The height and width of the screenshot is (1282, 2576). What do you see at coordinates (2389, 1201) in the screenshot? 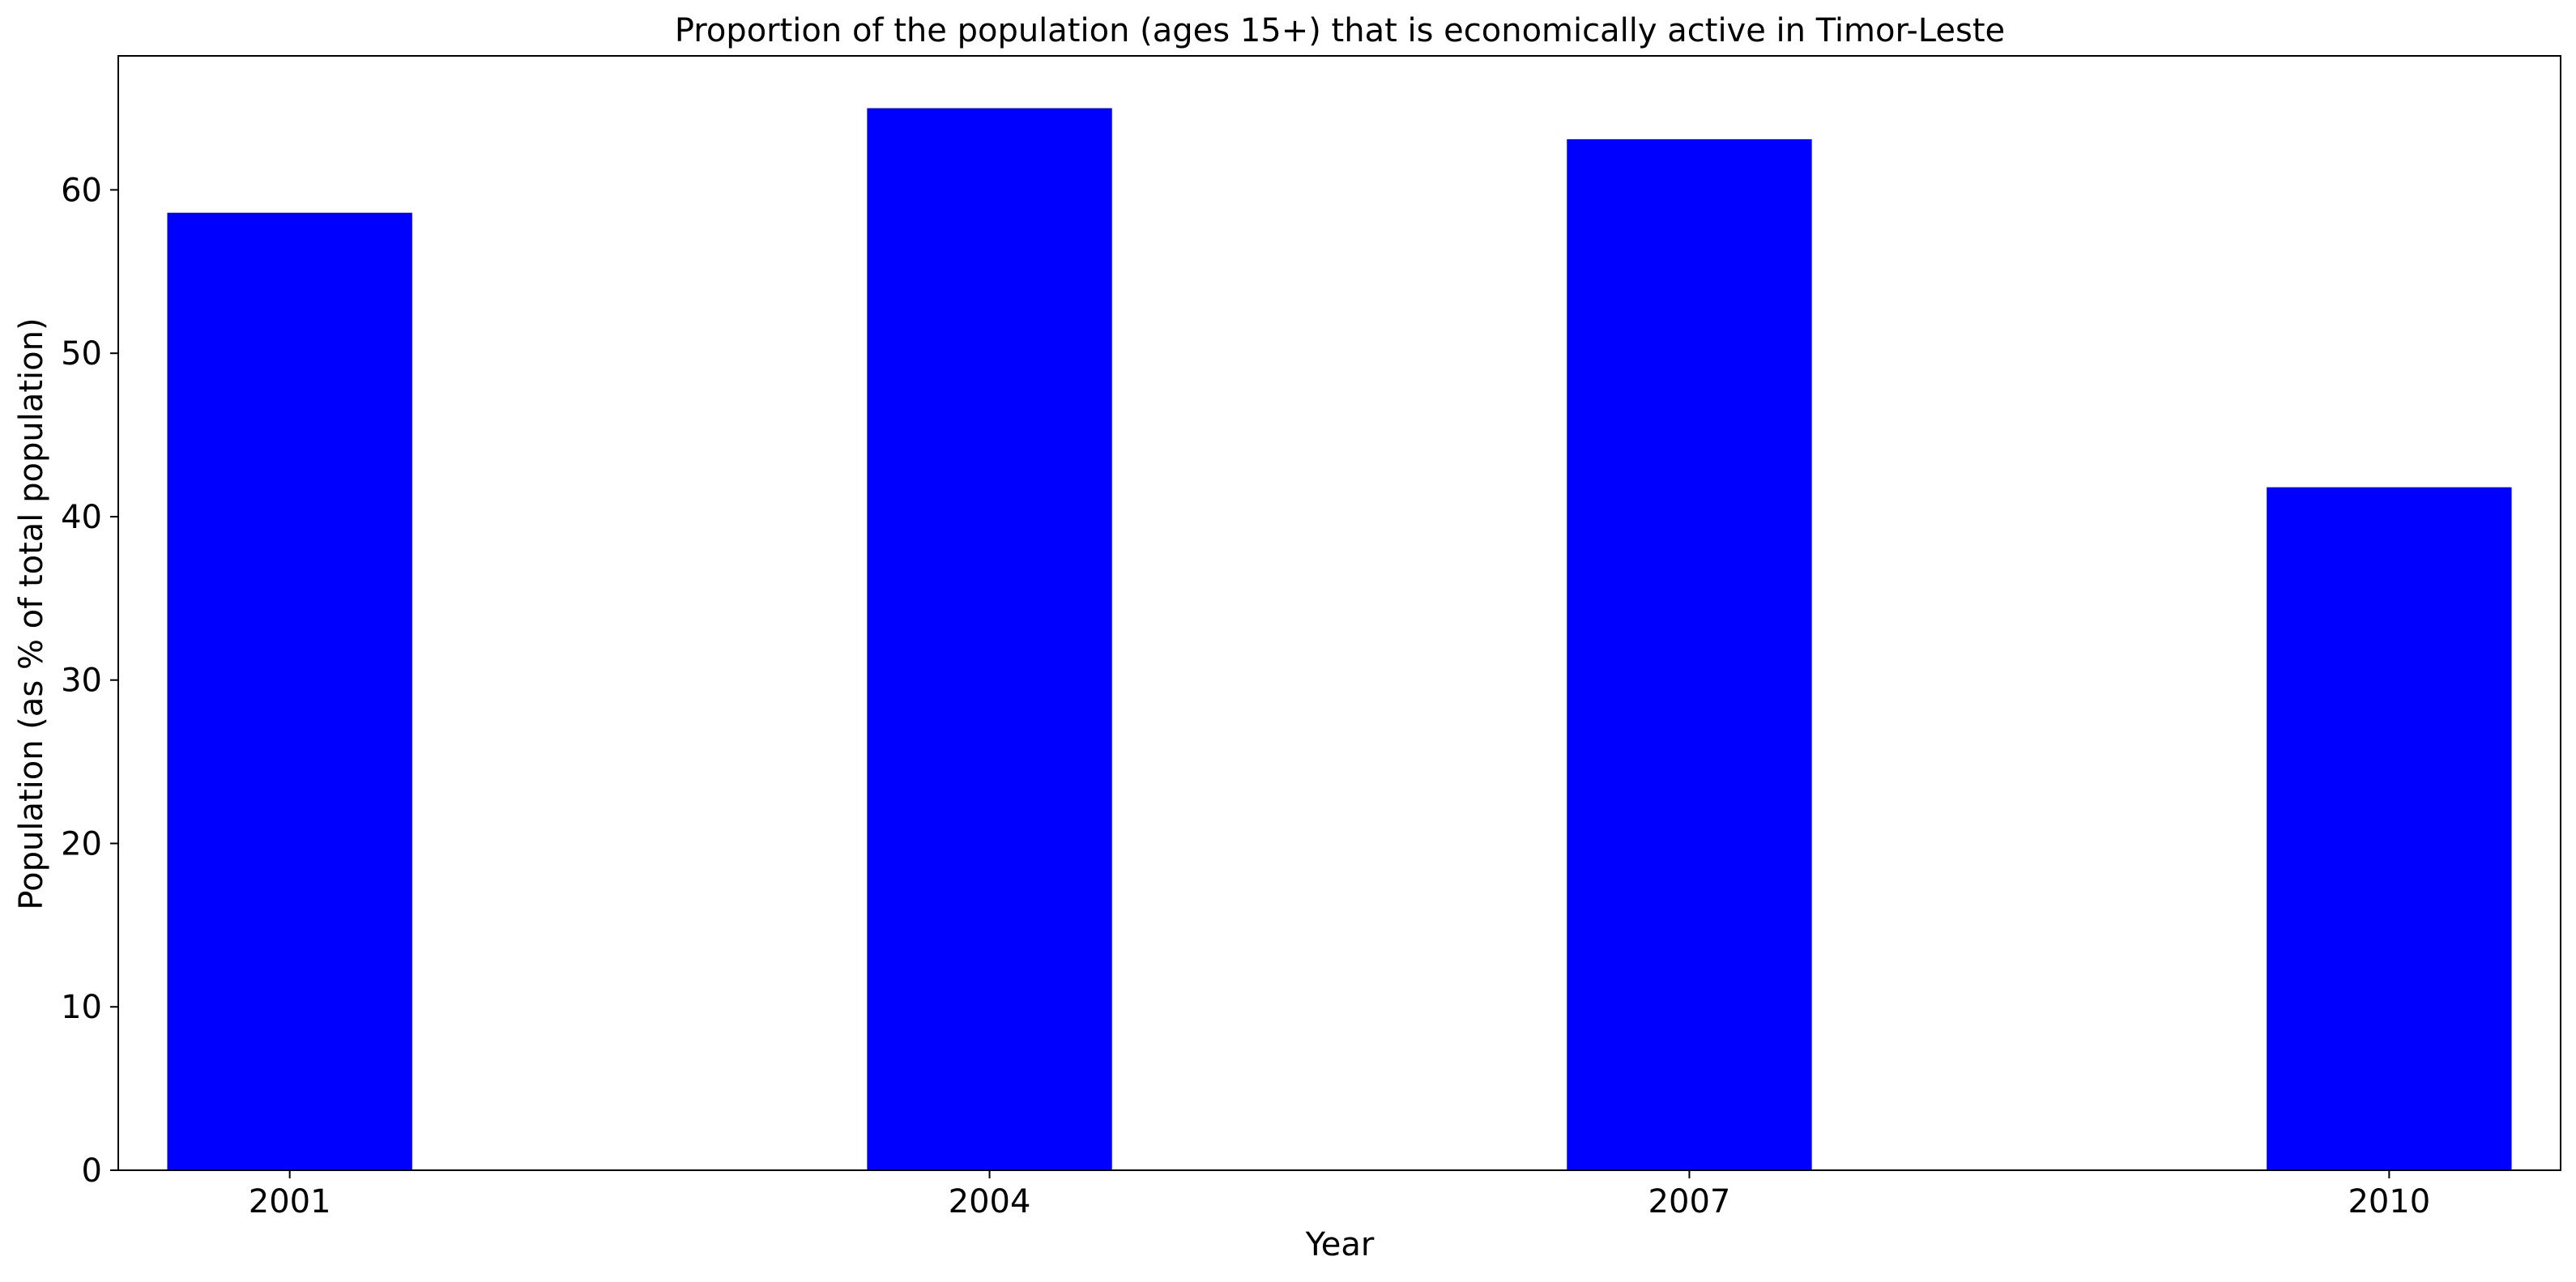
I see `x-tick-label: 2010` at bounding box center [2389, 1201].